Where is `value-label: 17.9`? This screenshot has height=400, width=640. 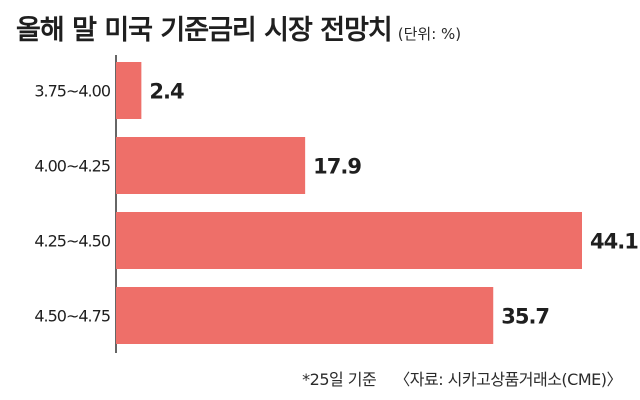 value-label: 17.9 is located at coordinates (337, 167).